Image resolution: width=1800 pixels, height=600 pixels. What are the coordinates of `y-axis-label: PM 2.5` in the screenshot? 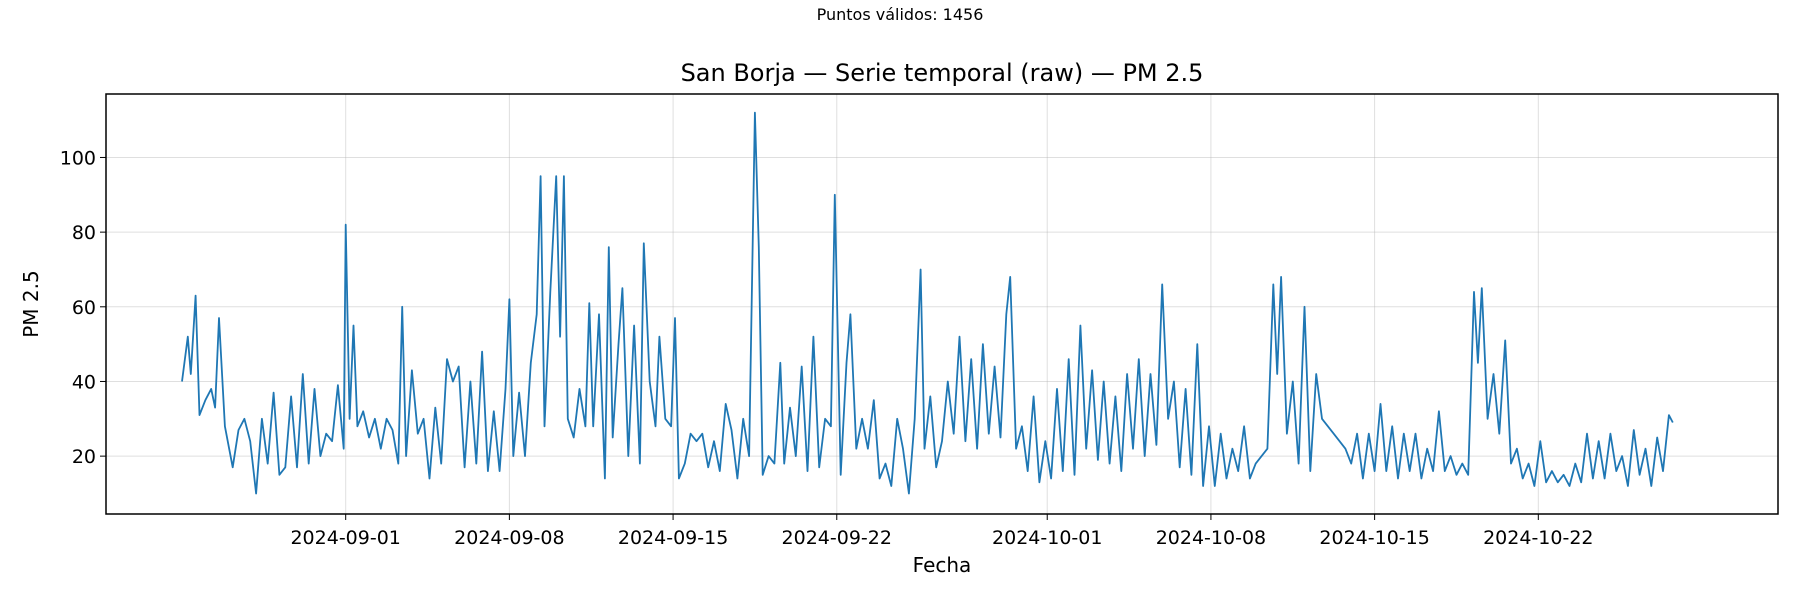 It's located at (31, 303).